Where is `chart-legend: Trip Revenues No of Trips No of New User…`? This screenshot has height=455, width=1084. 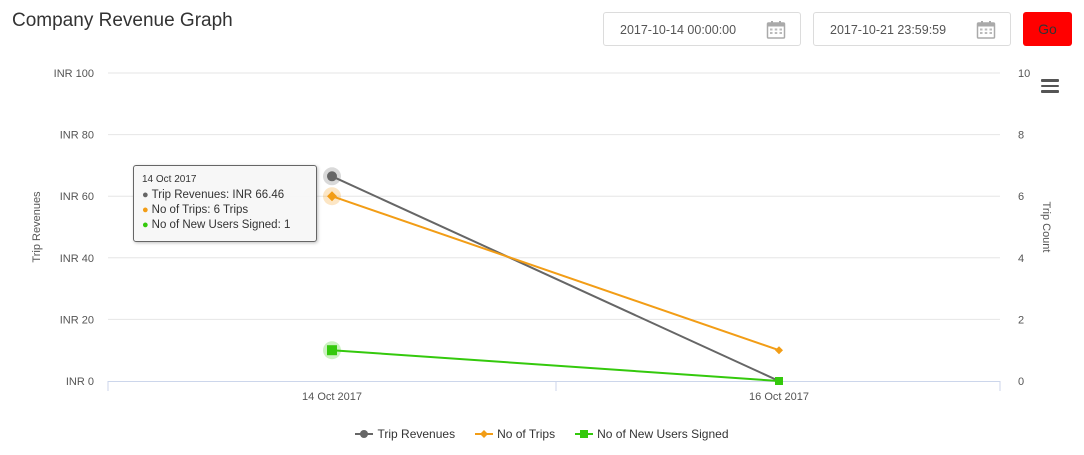 chart-legend: Trip Revenues No of Trips No of New User… is located at coordinates (542, 434).